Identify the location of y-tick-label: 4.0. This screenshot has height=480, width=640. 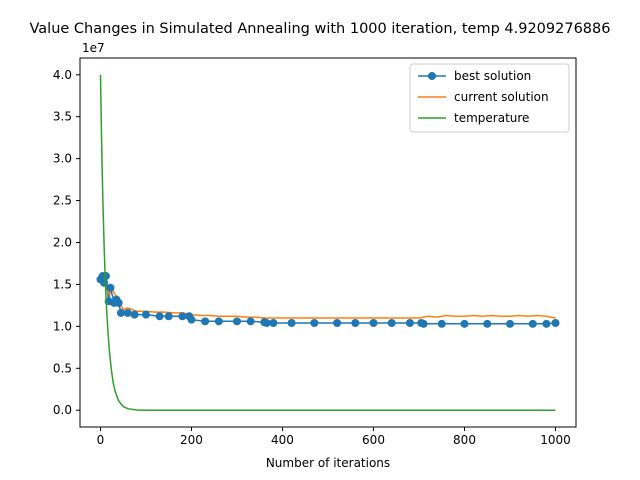
(62, 75).